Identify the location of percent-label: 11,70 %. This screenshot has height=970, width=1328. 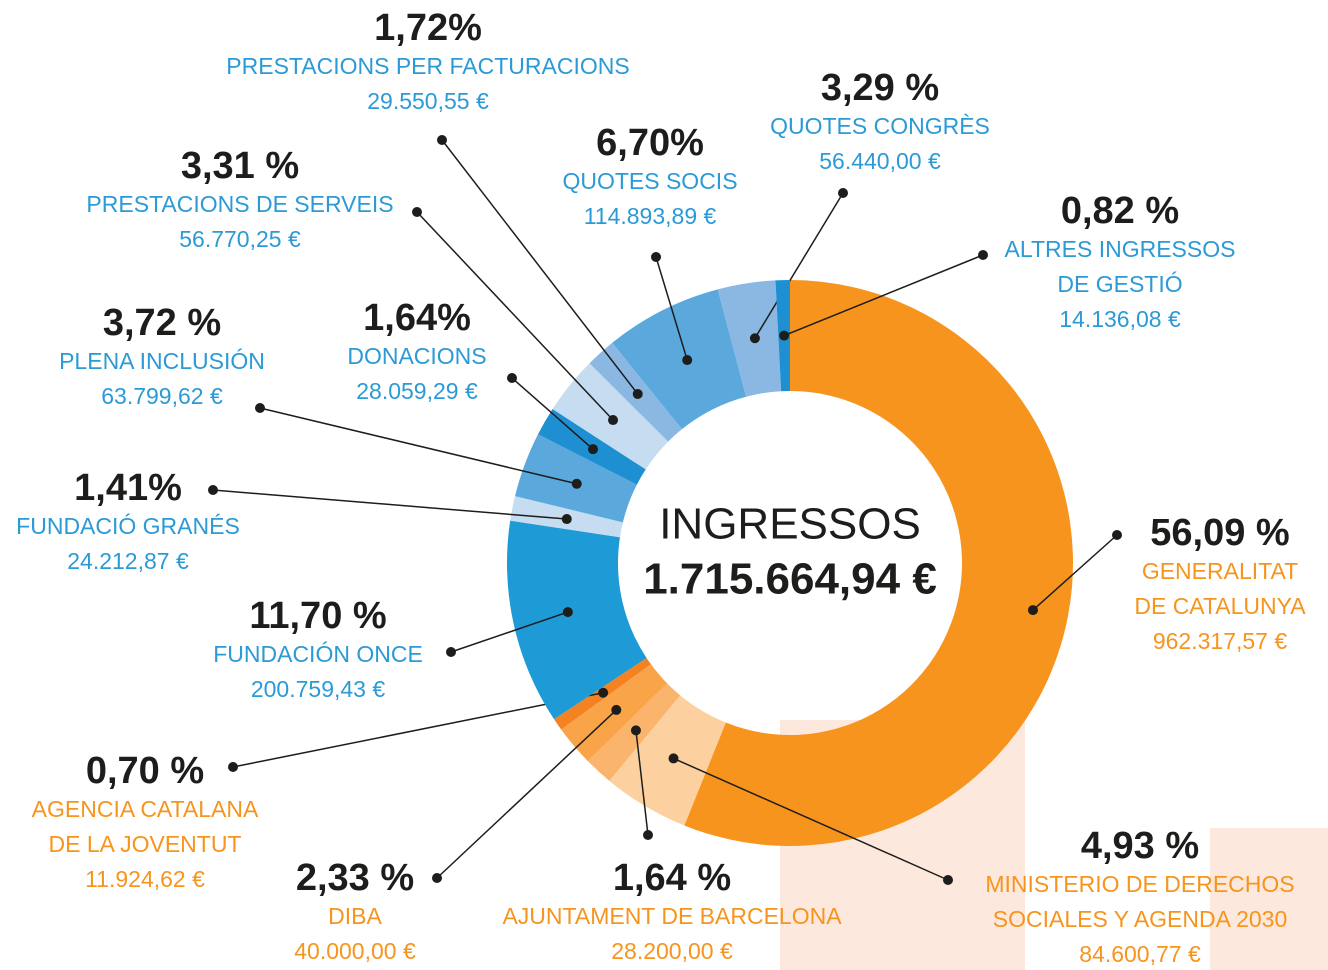
(317, 616).